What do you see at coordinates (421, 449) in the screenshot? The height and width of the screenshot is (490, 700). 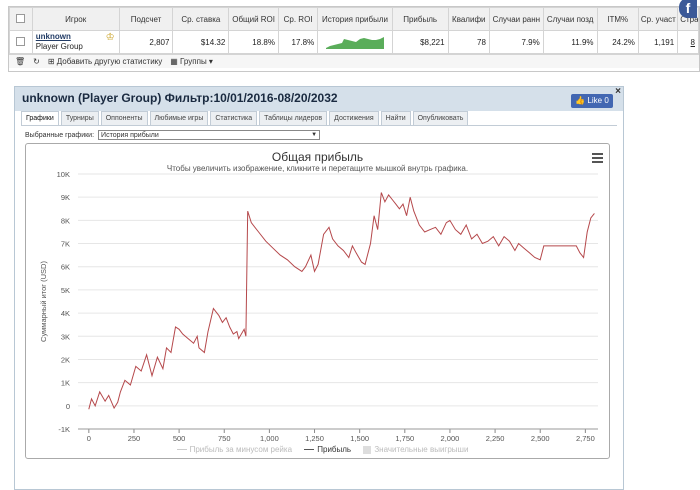 I see `legend-item-big-wins: Значительные выигрыши` at bounding box center [421, 449].